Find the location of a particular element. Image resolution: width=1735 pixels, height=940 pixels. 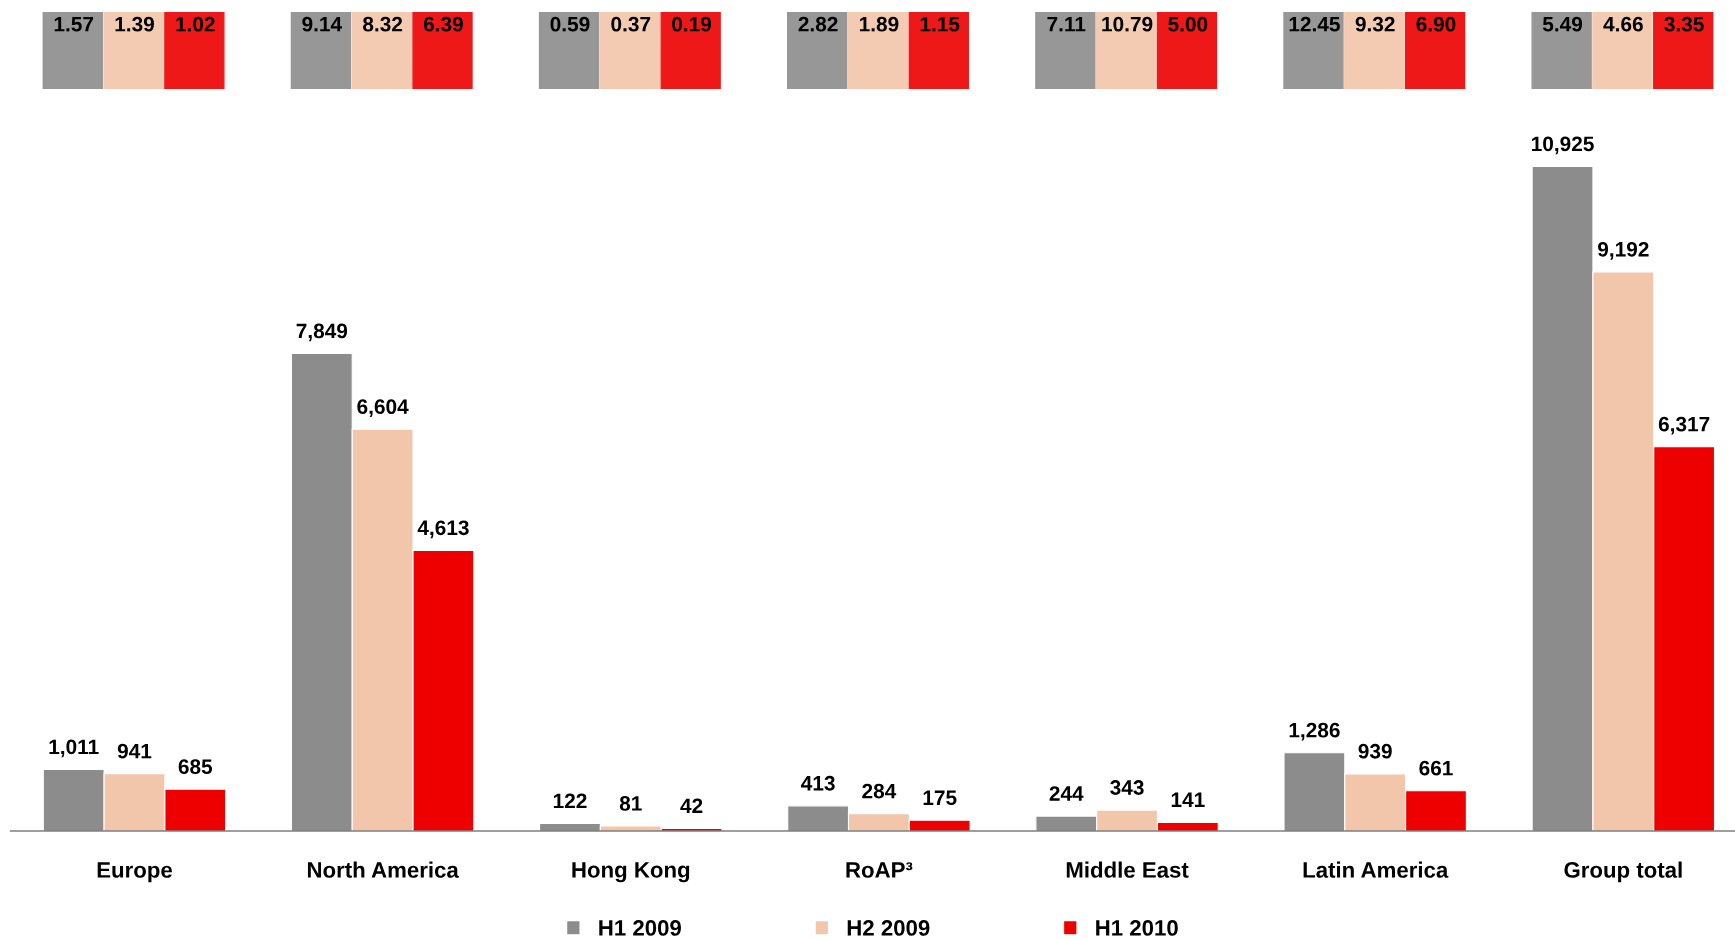

data-label: 42 is located at coordinates (691, 805).